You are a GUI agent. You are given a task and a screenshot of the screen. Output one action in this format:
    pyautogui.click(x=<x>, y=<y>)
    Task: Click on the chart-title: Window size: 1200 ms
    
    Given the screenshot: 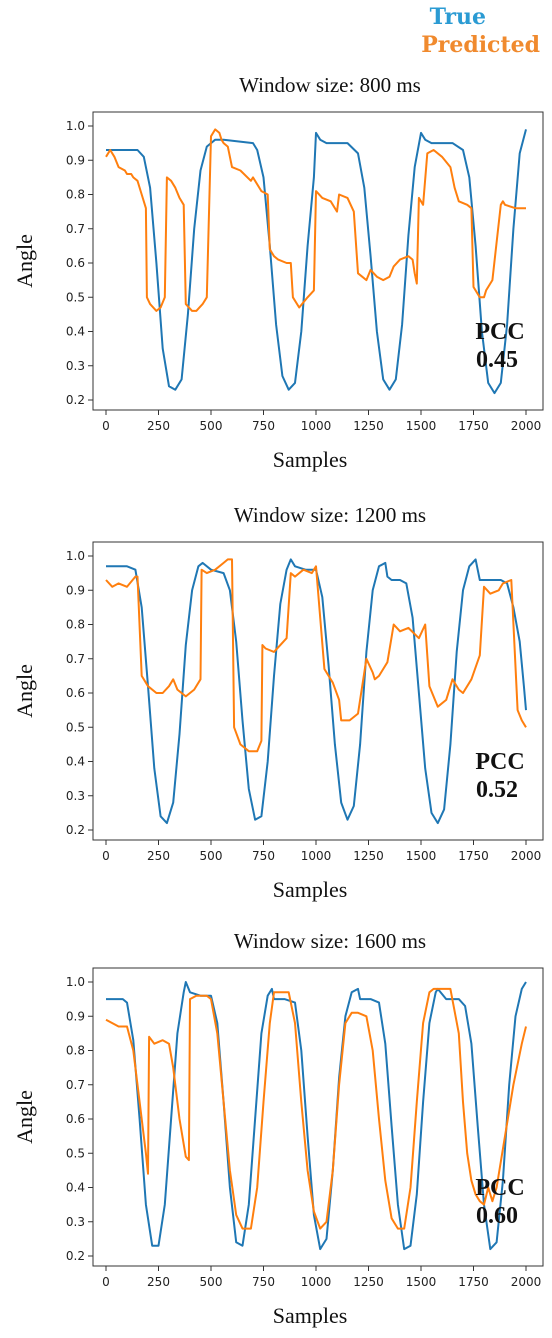 What is the action you would take?
    pyautogui.click(x=330, y=515)
    